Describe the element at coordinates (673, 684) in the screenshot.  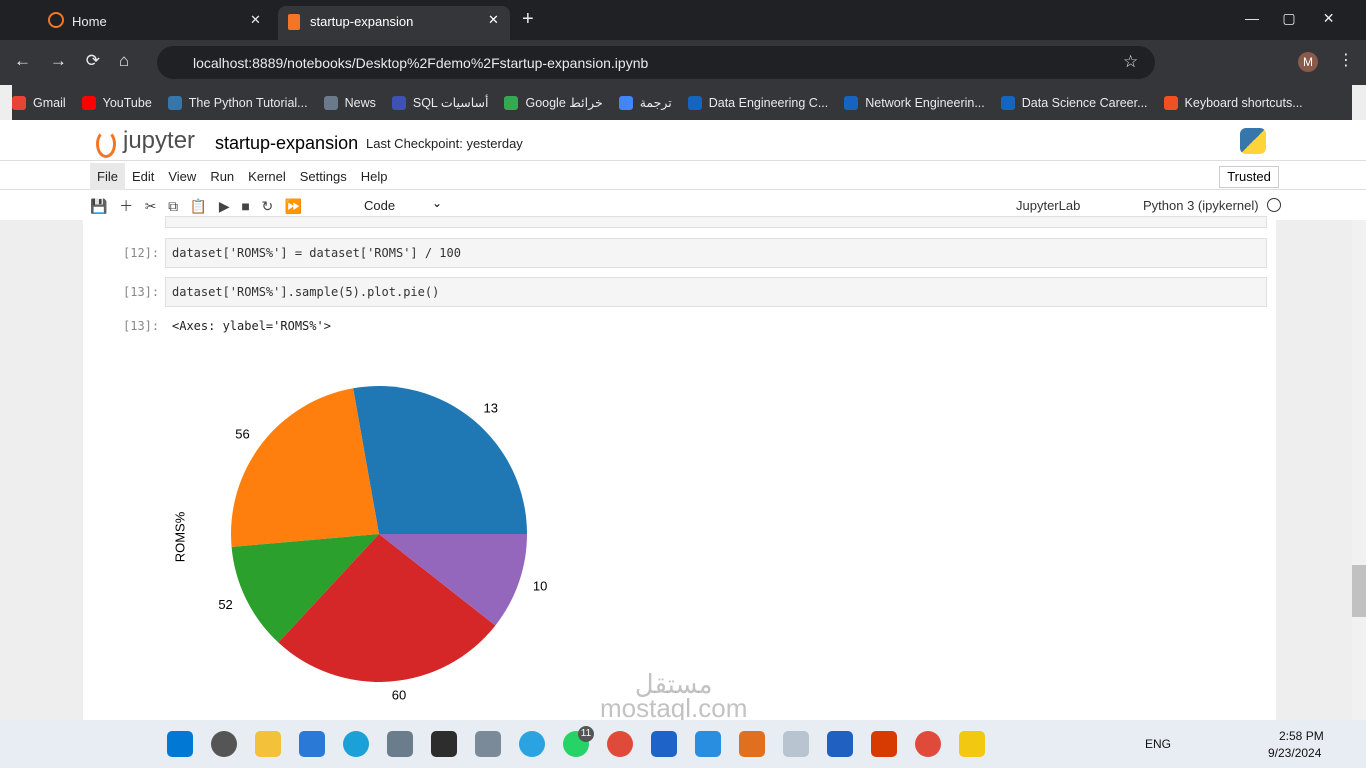
I see `watermark-text: مستقل` at that location.